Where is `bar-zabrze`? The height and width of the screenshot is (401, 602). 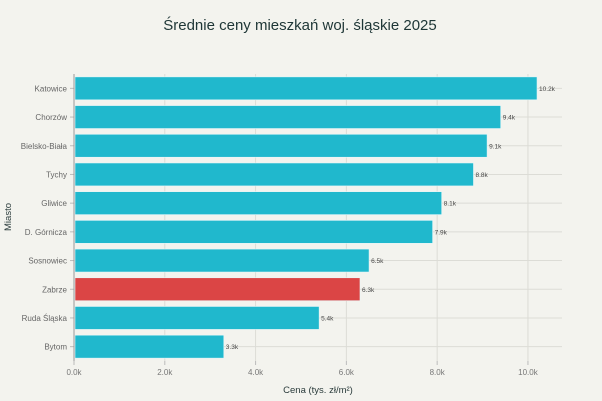 bar-zabrze is located at coordinates (217, 289).